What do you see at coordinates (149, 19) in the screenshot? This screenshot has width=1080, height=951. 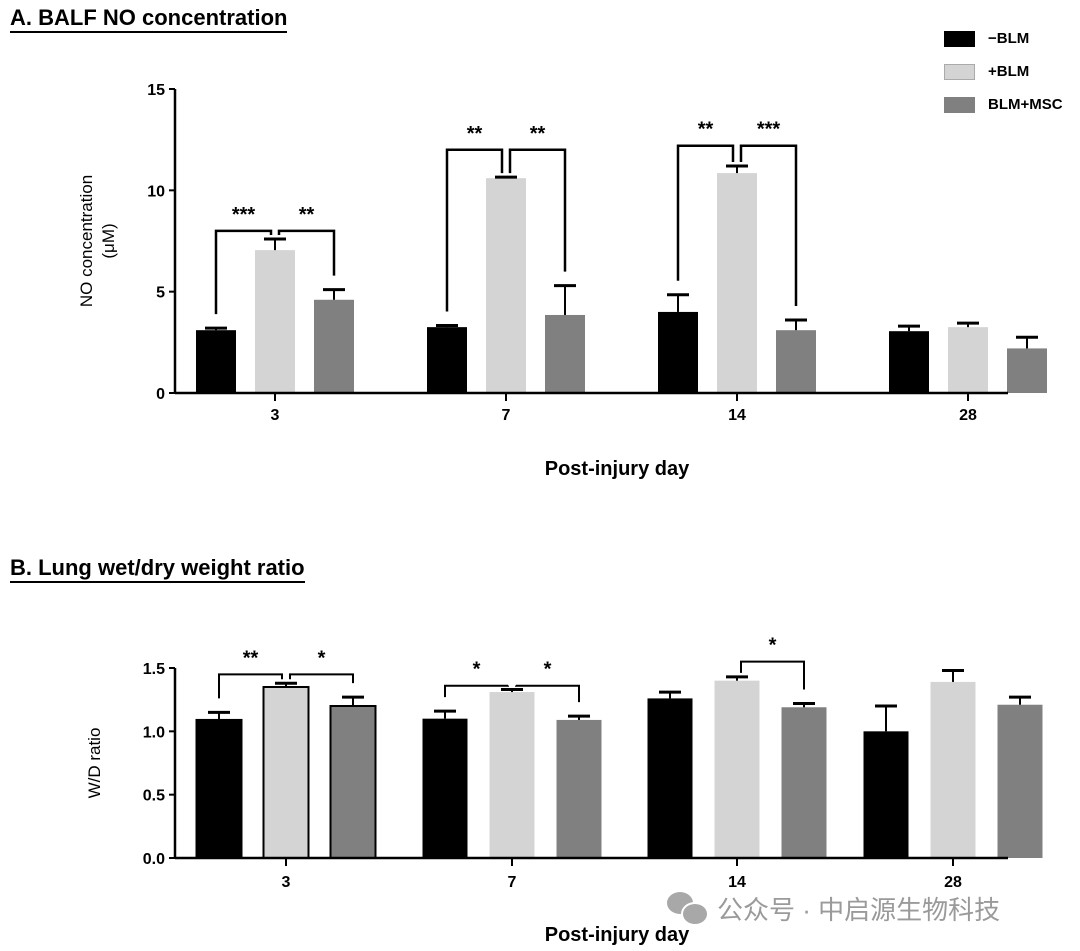 I see `panel-a-title: A. BALF NO concentration` at bounding box center [149, 19].